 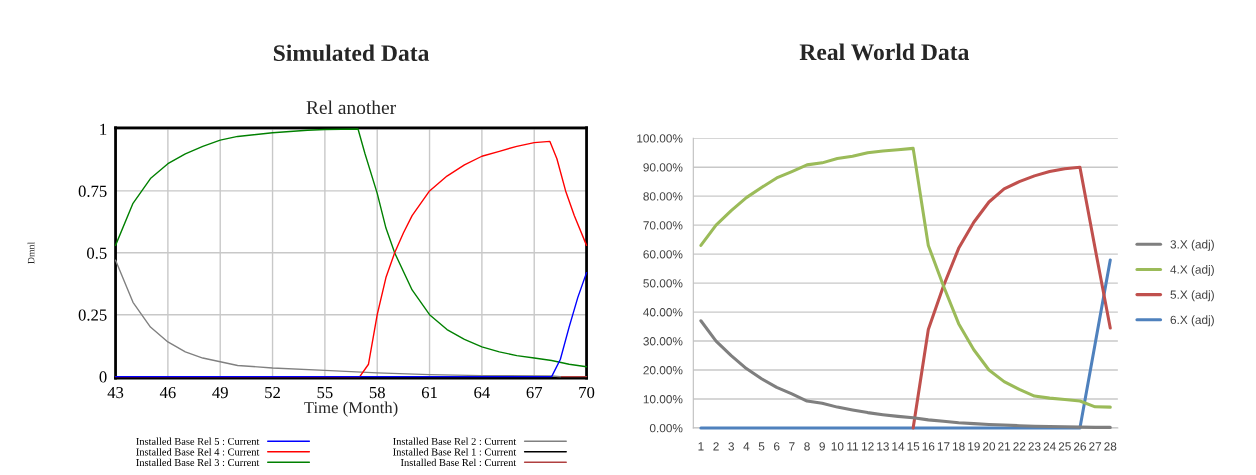 What do you see at coordinates (1079, 446) in the screenshot?
I see `x-tick-label: 26` at bounding box center [1079, 446].